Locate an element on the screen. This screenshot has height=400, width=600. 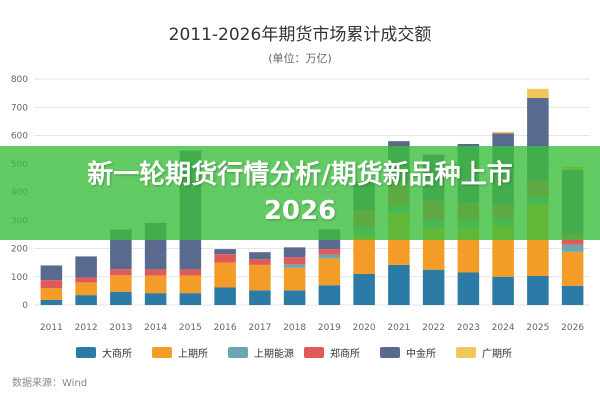
legend-label: 郑商所 is located at coordinates (345, 353).